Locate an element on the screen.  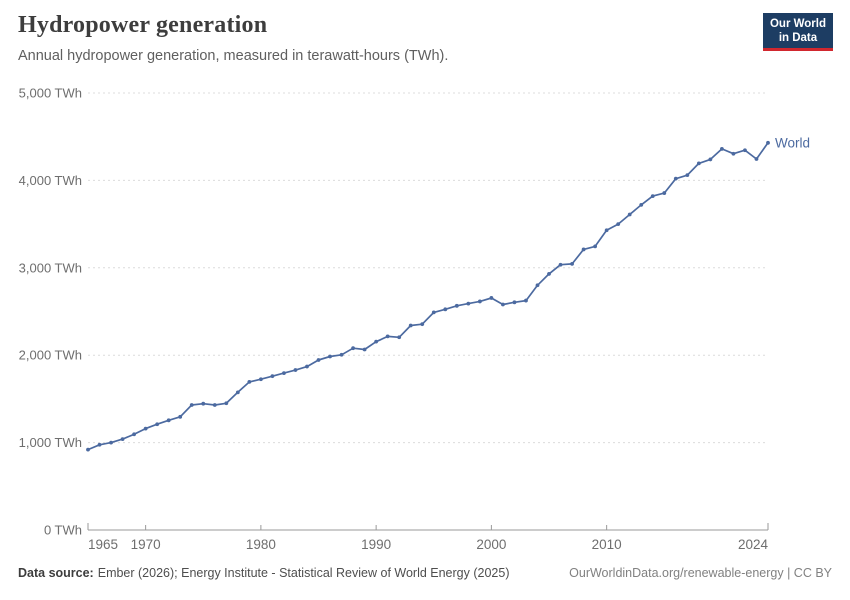
page-title: Hydropower generation is located at coordinates (143, 25).